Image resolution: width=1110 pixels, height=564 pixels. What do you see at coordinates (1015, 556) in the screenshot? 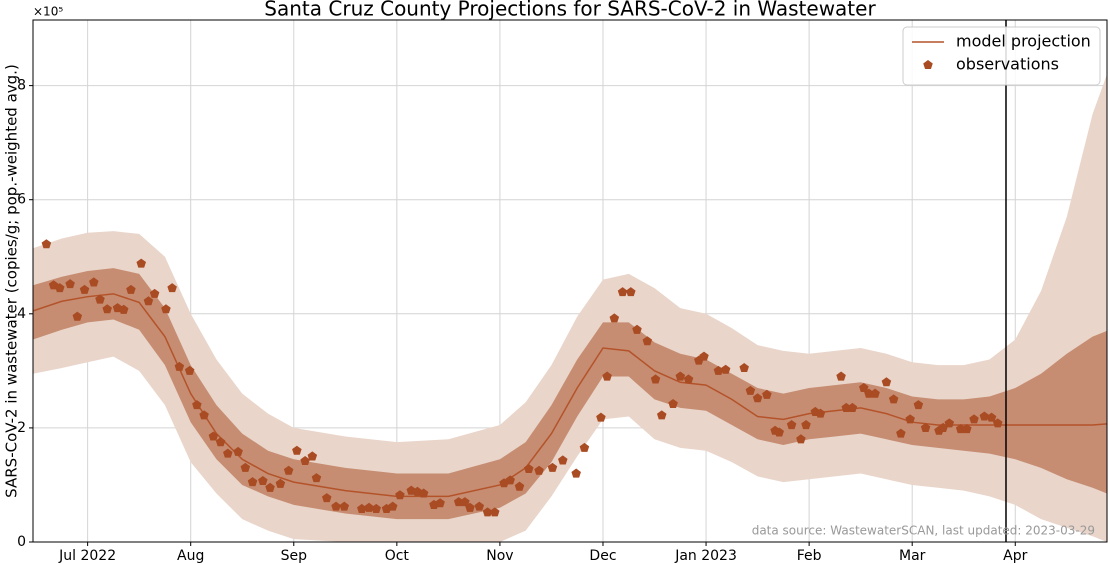
I see `x-tick-label: Apr` at bounding box center [1015, 556].